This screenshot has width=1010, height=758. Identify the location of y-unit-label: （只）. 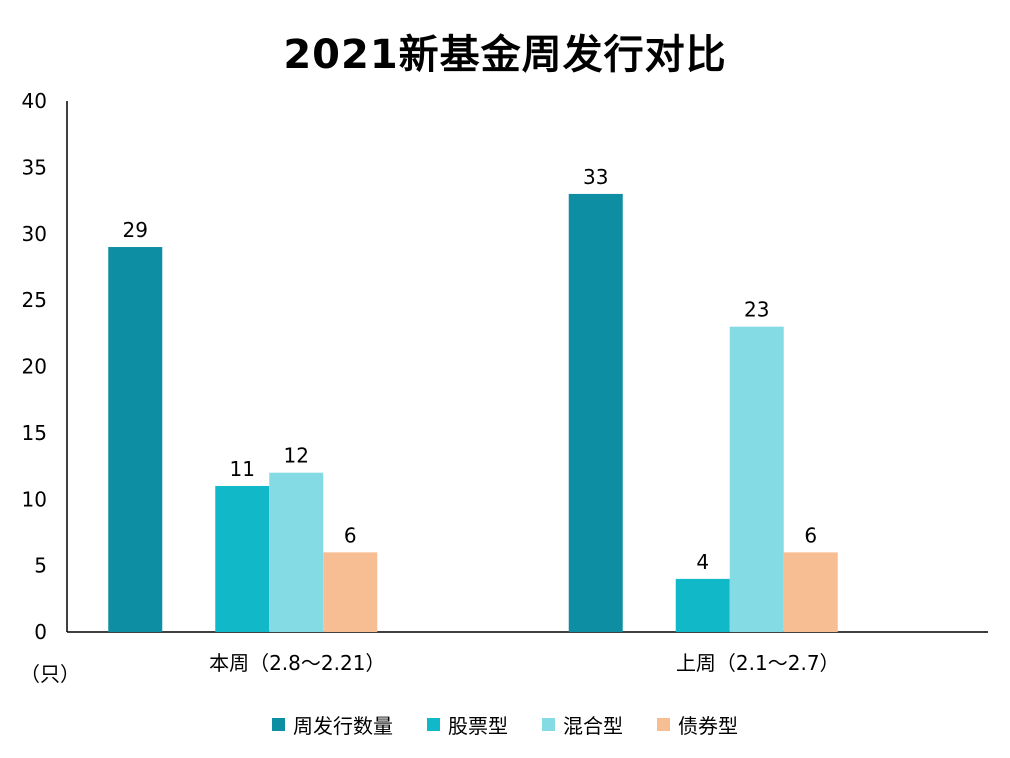
(50, 674).